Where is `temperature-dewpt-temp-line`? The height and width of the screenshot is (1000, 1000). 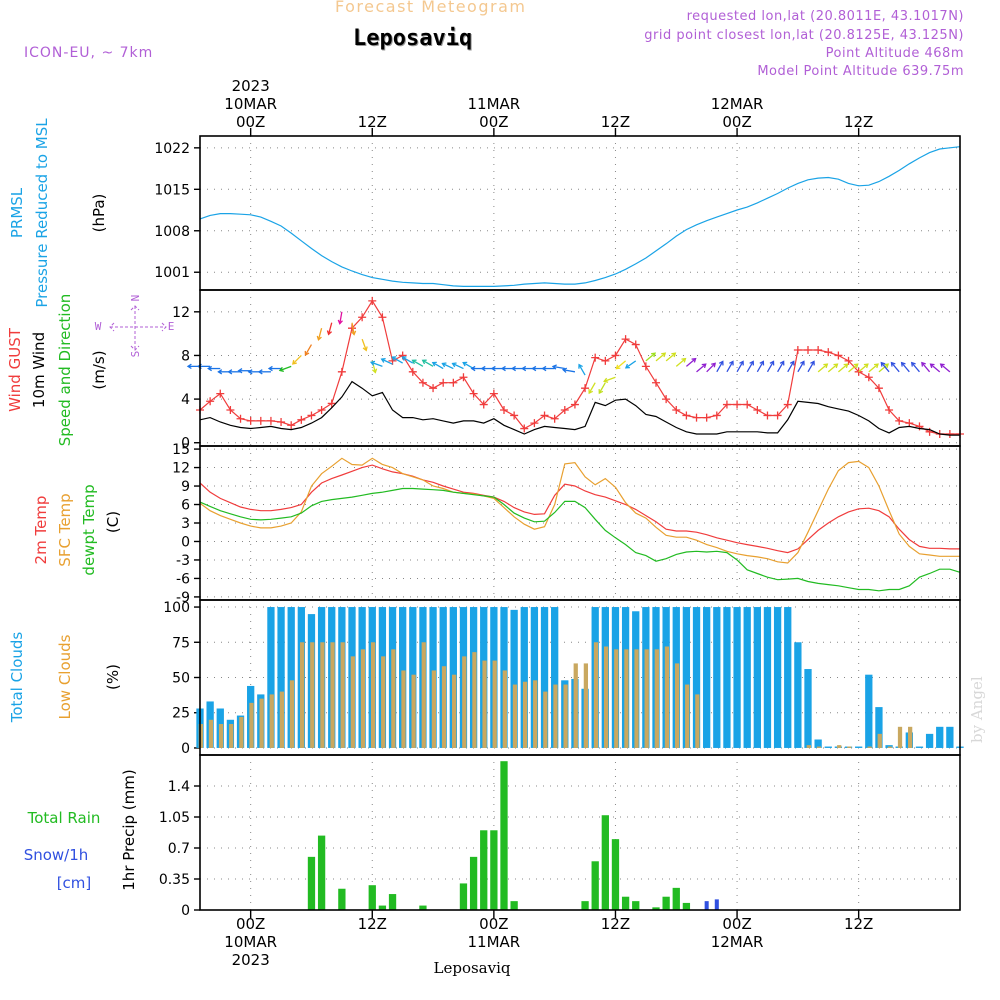
temperature-dewpt-temp-line is located at coordinates (580, 539).